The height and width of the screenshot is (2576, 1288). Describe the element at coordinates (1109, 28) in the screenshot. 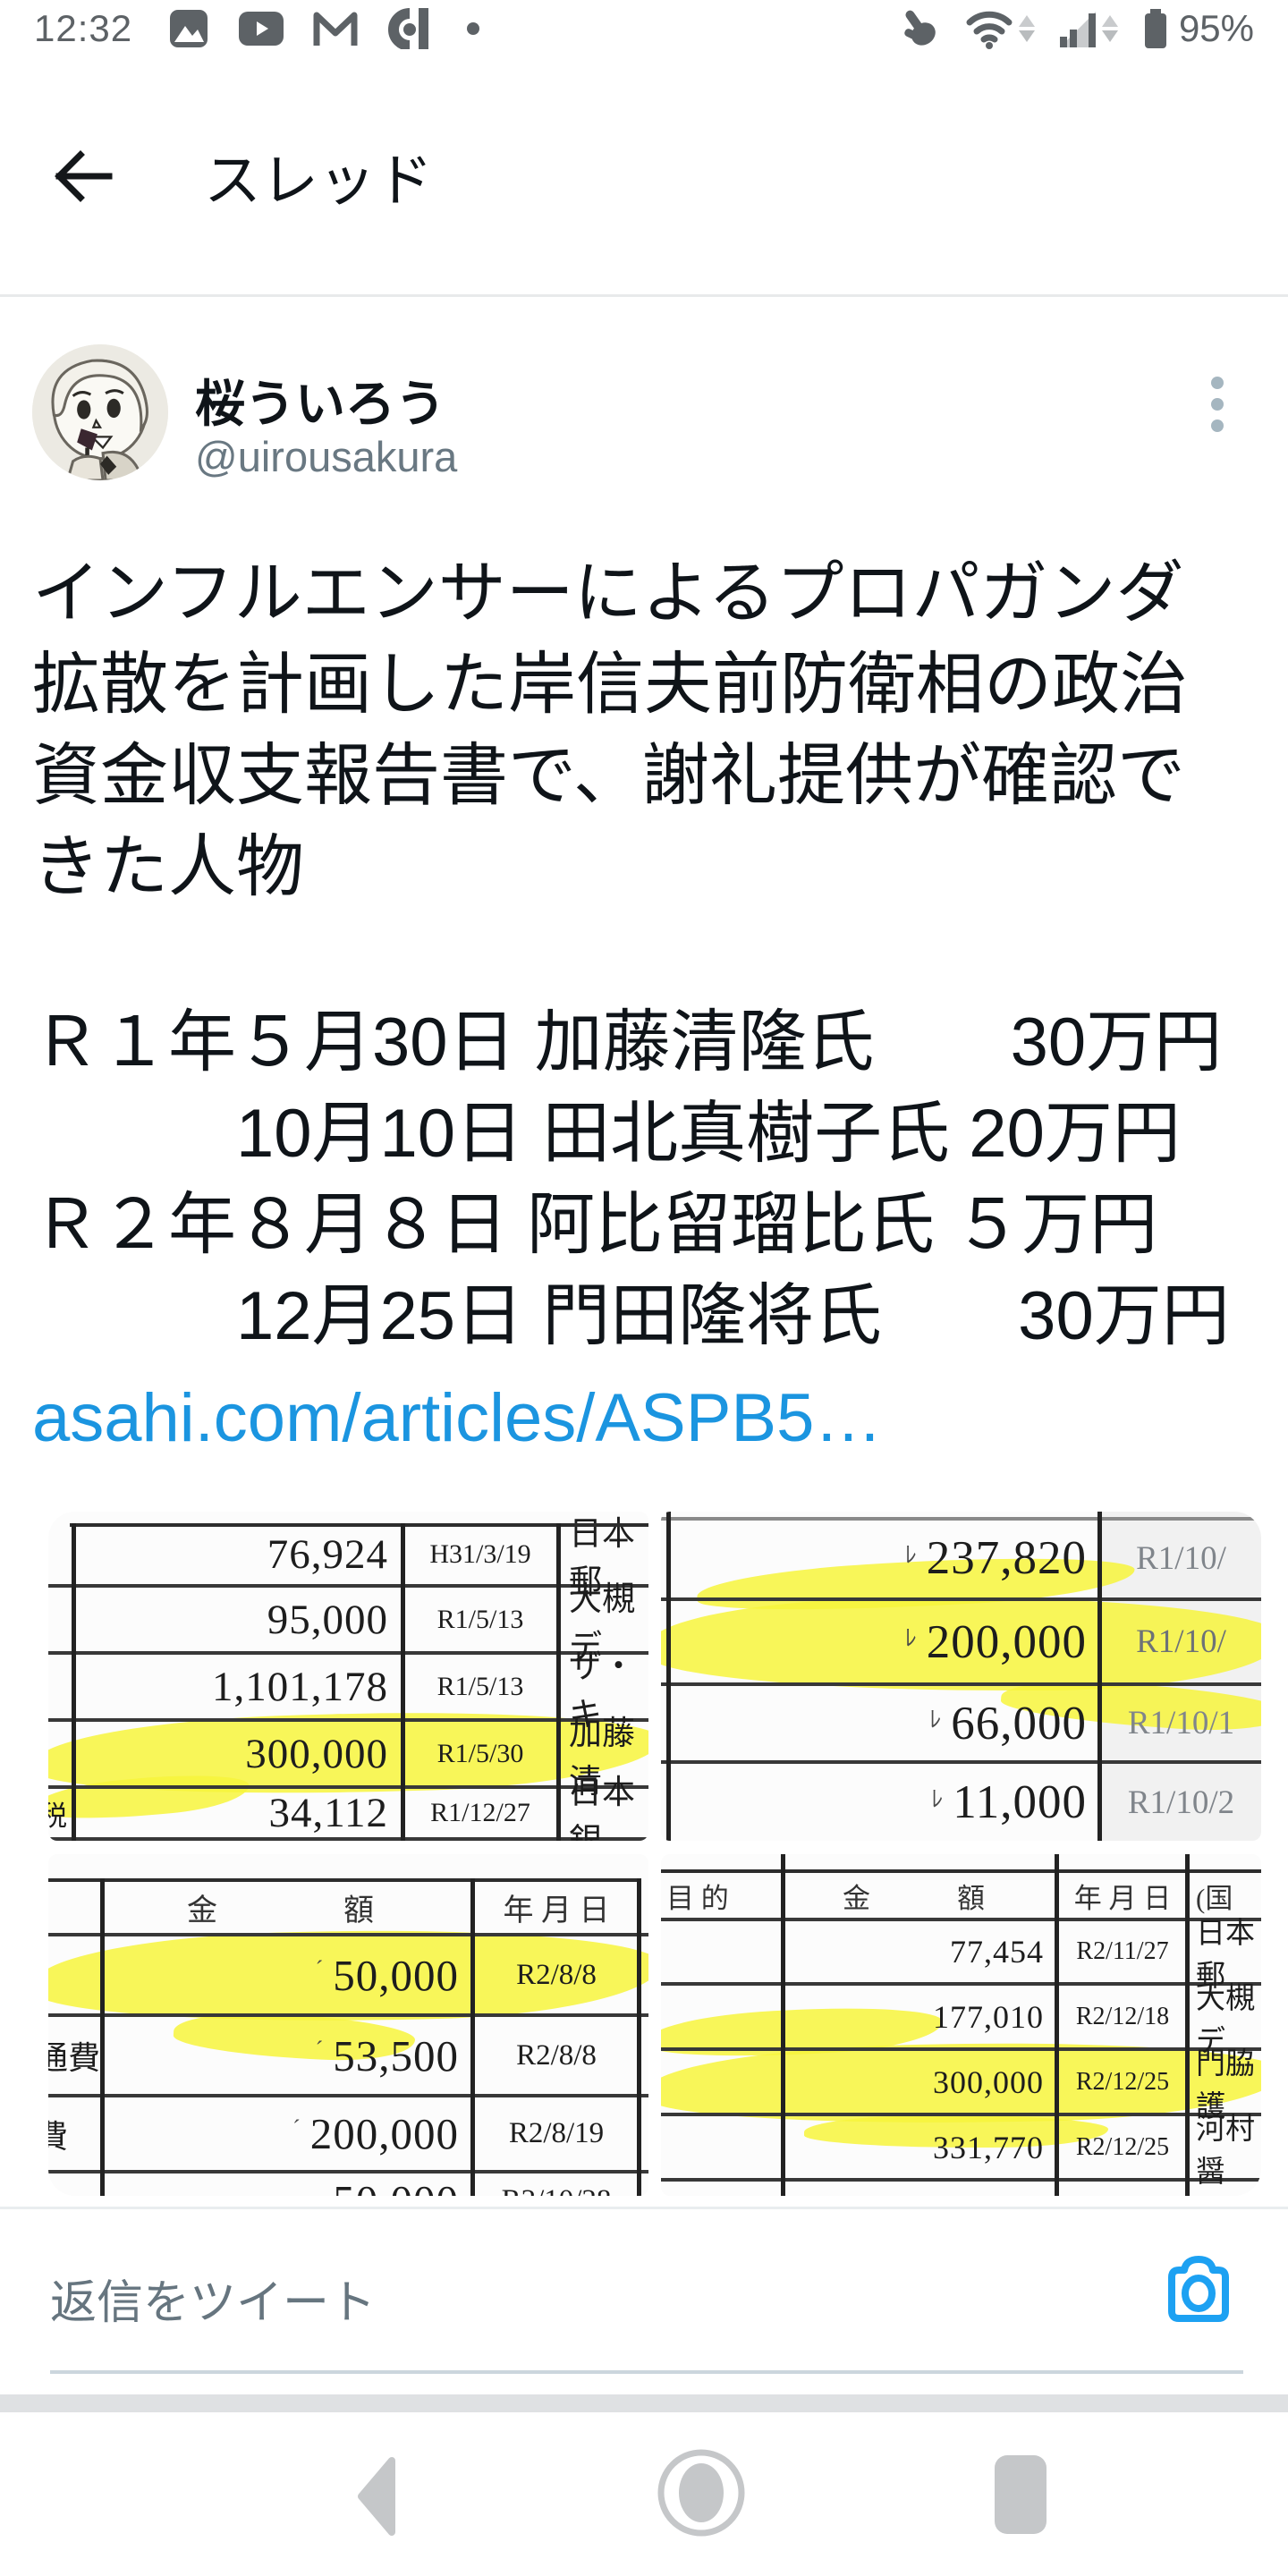

I see `cell-activity-arrows` at that location.